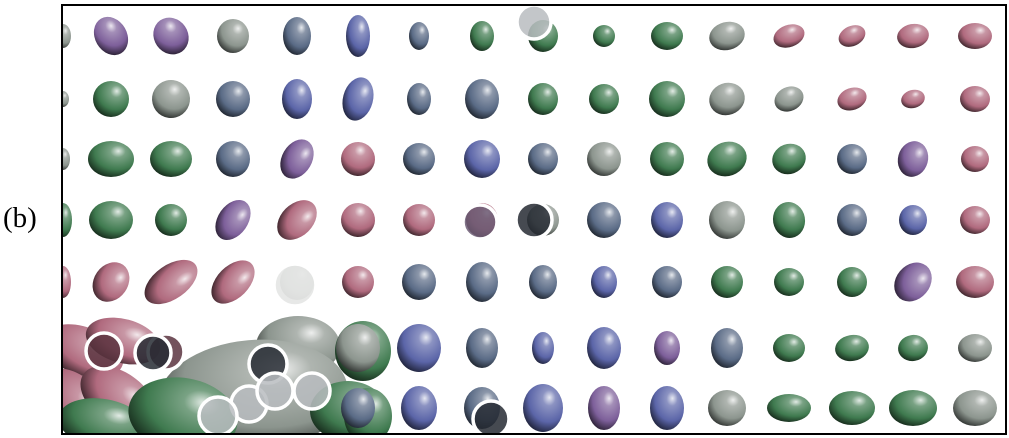  I want to click on panel-label: (b), so click(20, 218).